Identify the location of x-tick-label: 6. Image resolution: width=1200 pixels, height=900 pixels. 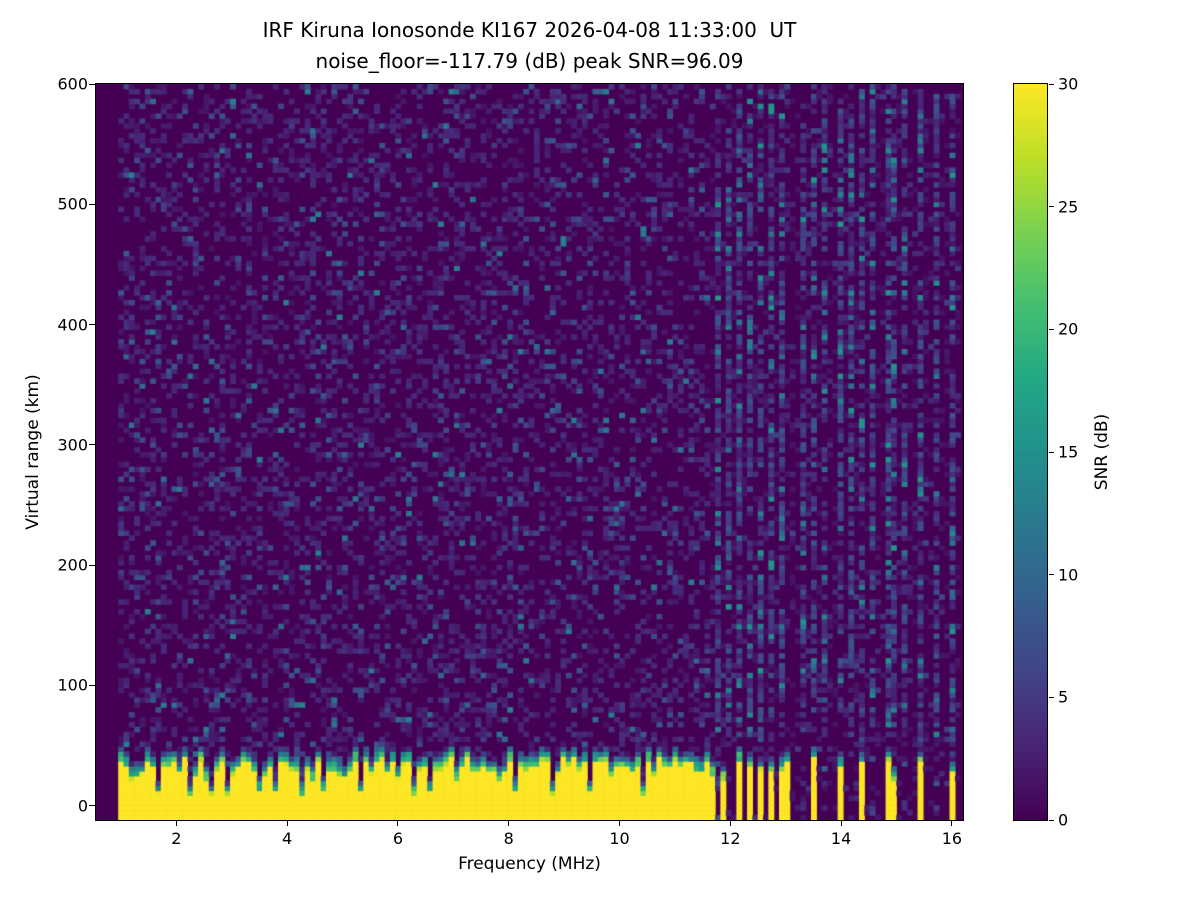
(398, 838).